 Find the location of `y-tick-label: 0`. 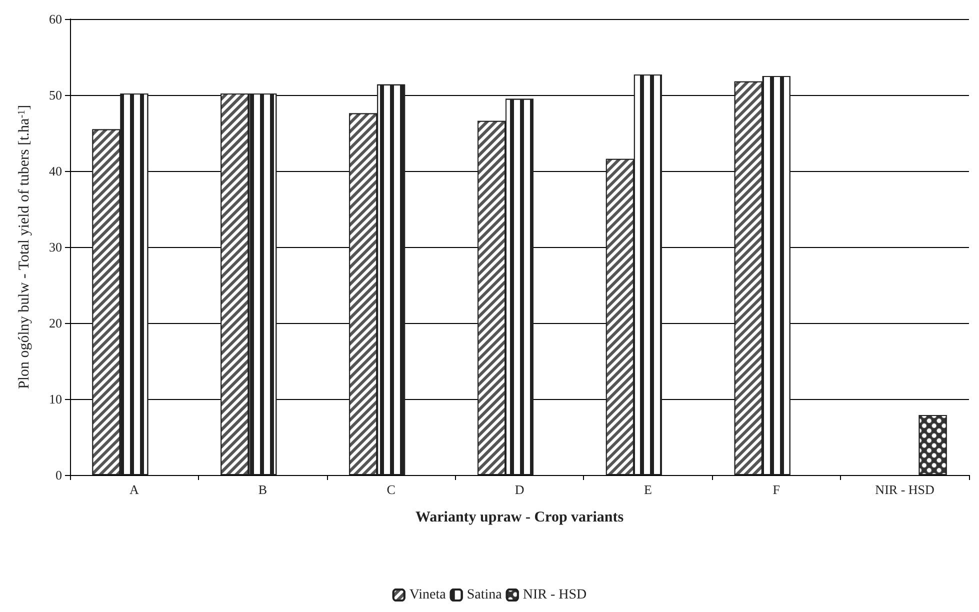

y-tick-label: 0 is located at coordinates (59, 475).